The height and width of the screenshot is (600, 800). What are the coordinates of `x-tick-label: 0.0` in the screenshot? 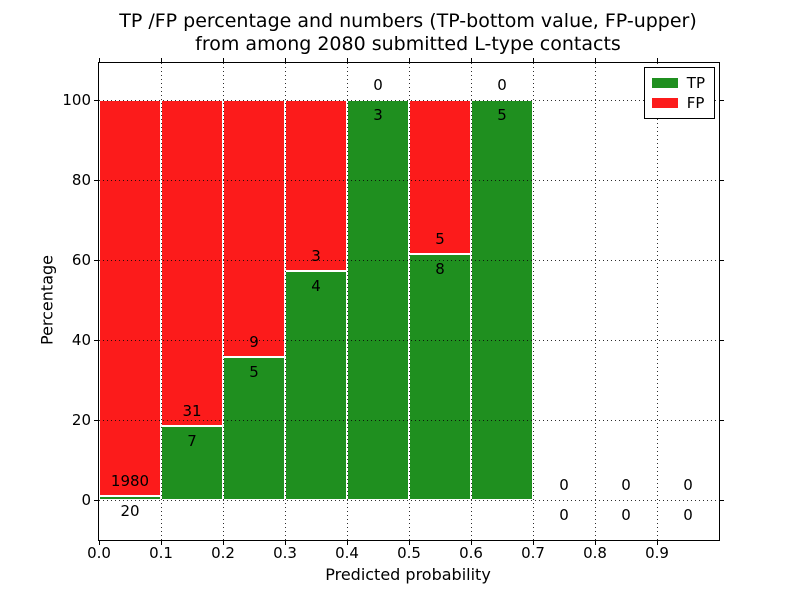 It's located at (99, 553).